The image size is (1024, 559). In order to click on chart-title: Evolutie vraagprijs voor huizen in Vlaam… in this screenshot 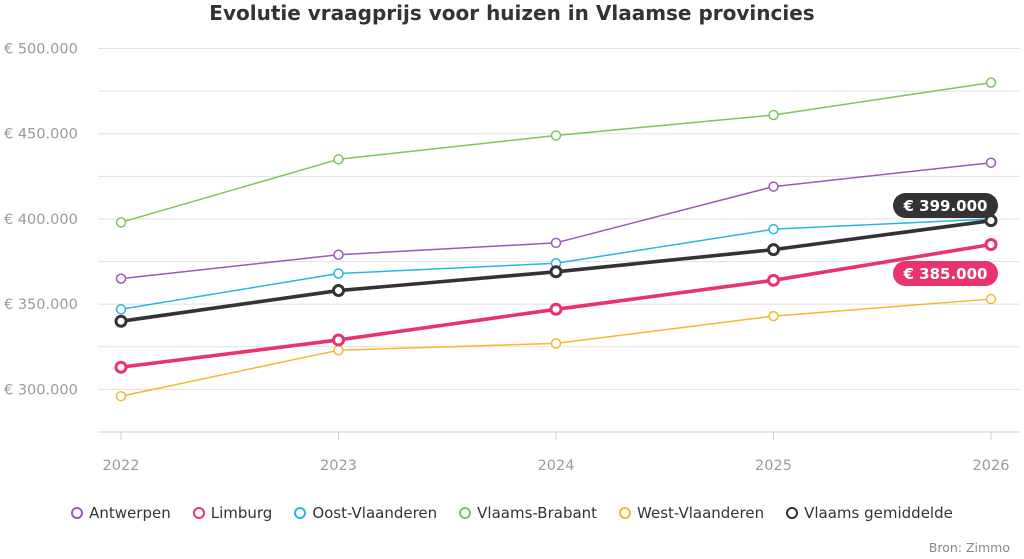, I will do `click(511, 13)`.